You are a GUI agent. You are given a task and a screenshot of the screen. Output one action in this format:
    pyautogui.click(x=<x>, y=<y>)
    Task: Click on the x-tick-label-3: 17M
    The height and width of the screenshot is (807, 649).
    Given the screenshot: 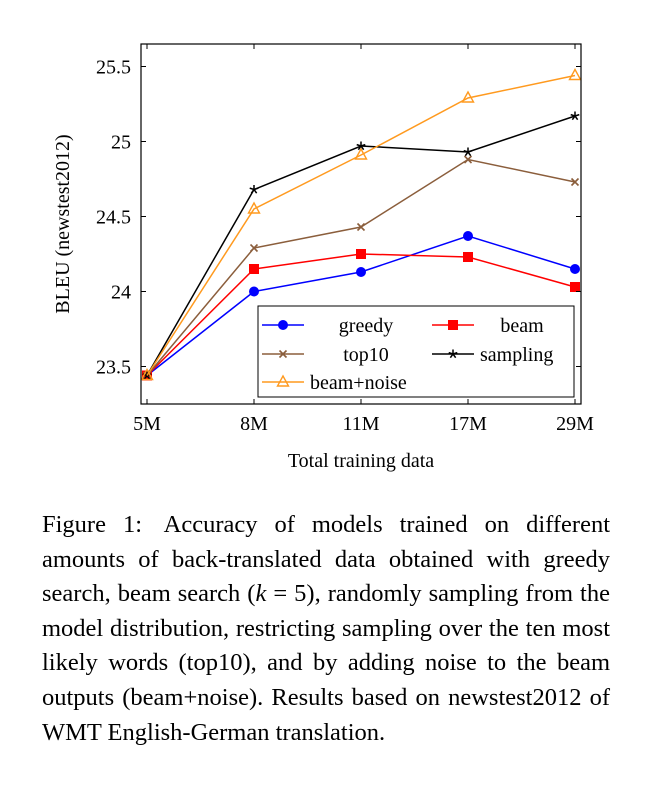 What is the action you would take?
    pyautogui.click(x=468, y=424)
    